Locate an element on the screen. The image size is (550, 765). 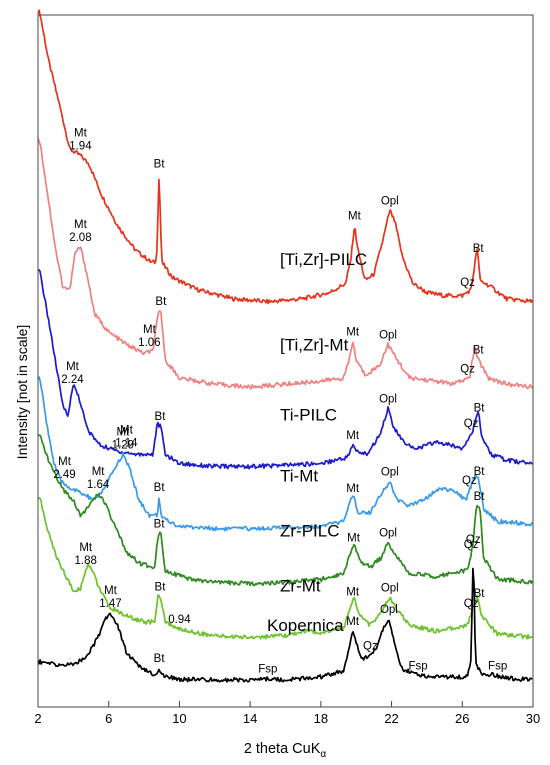
peak-d-spacing-label: 0.94 is located at coordinates (179, 620).